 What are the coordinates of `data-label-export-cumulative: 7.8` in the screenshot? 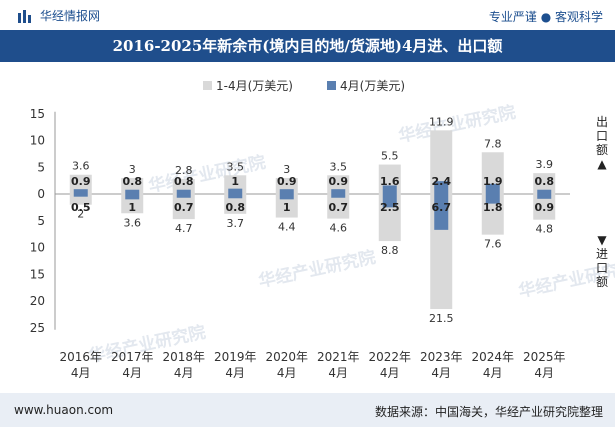 It's located at (493, 143).